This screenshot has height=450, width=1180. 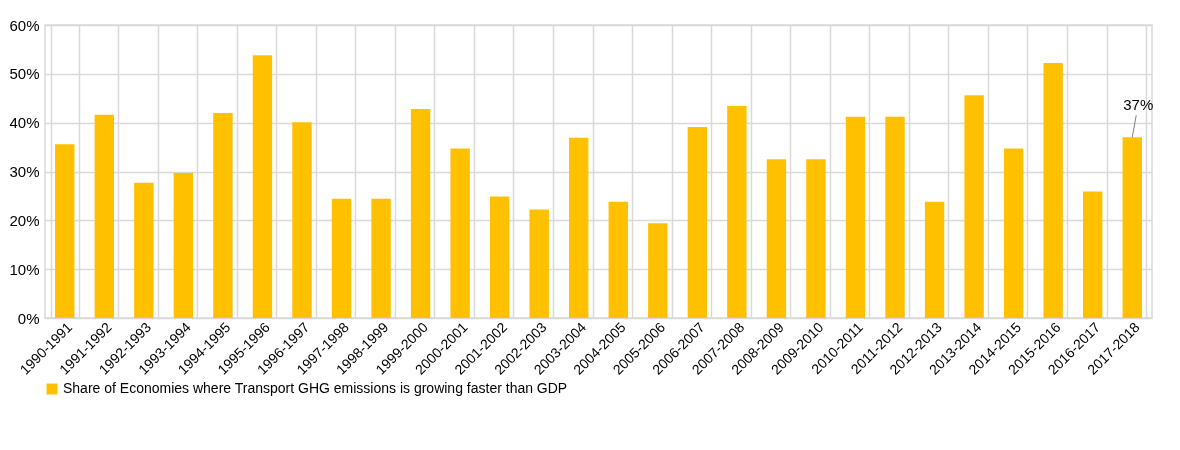 What do you see at coordinates (24, 220) in the screenshot?
I see `y-tick-label: 20%` at bounding box center [24, 220].